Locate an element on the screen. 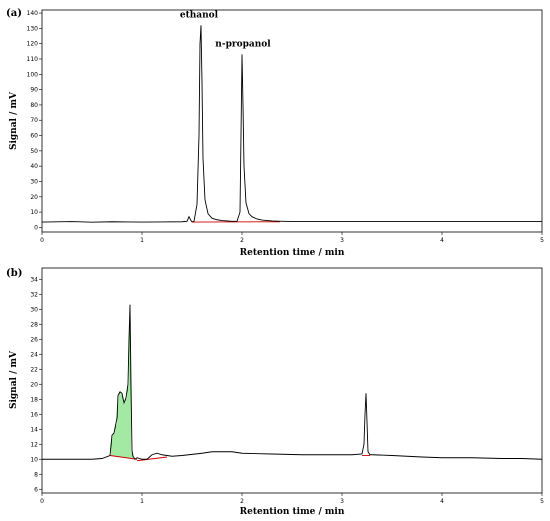 This screenshot has width=550, height=521. panel-label-b: (b) is located at coordinates (14, 273).